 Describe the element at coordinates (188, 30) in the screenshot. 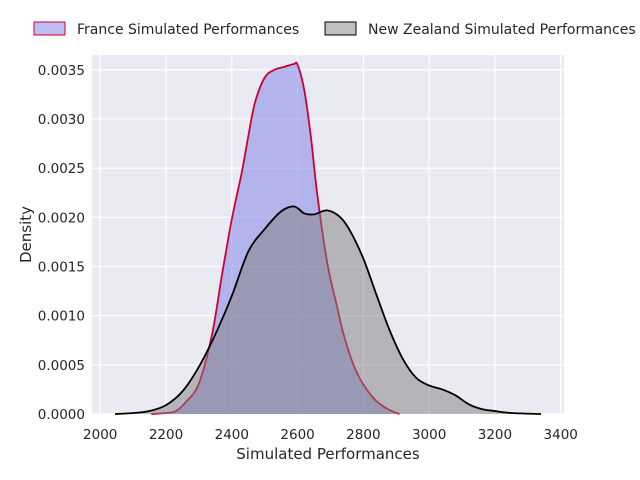

I see `legend-label-0: France Simulated Performances` at that location.